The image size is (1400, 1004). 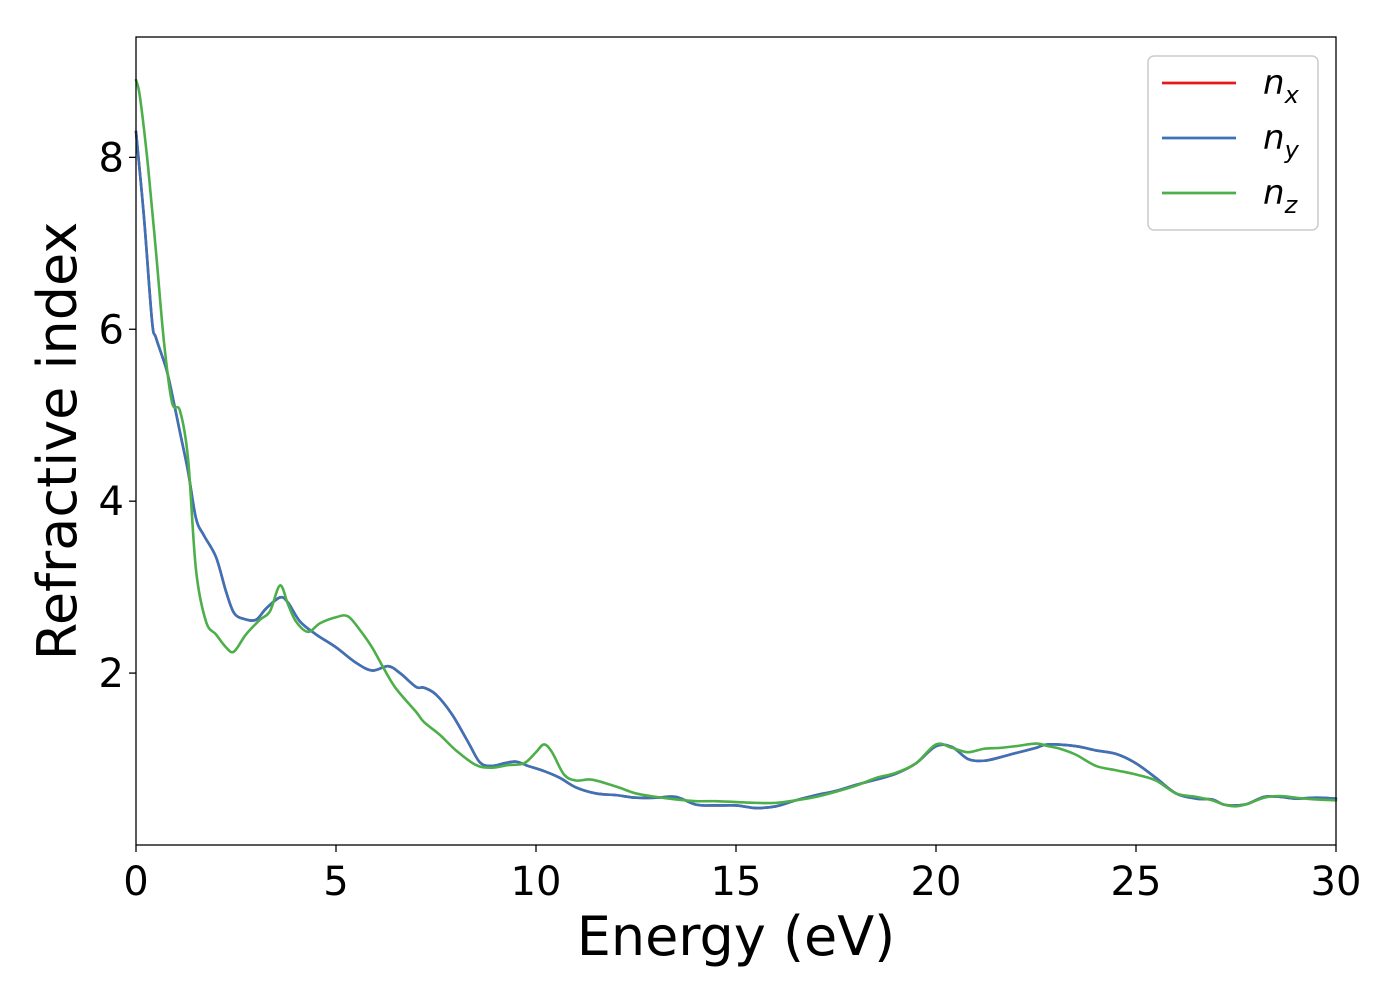 What do you see at coordinates (135, 882) in the screenshot?
I see `x-tick-label: 0` at bounding box center [135, 882].